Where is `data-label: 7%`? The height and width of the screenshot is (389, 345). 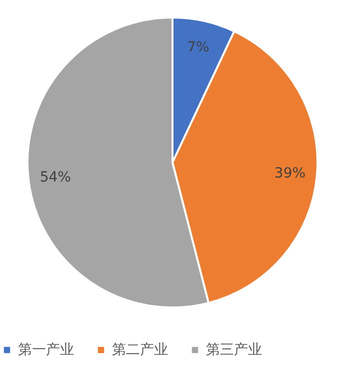
data-label: 7% is located at coordinates (198, 47).